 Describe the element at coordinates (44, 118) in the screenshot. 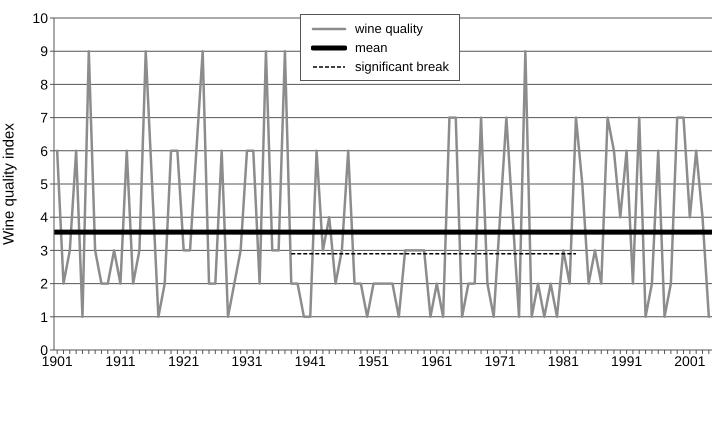

I see `y-tick-label: 7` at that location.